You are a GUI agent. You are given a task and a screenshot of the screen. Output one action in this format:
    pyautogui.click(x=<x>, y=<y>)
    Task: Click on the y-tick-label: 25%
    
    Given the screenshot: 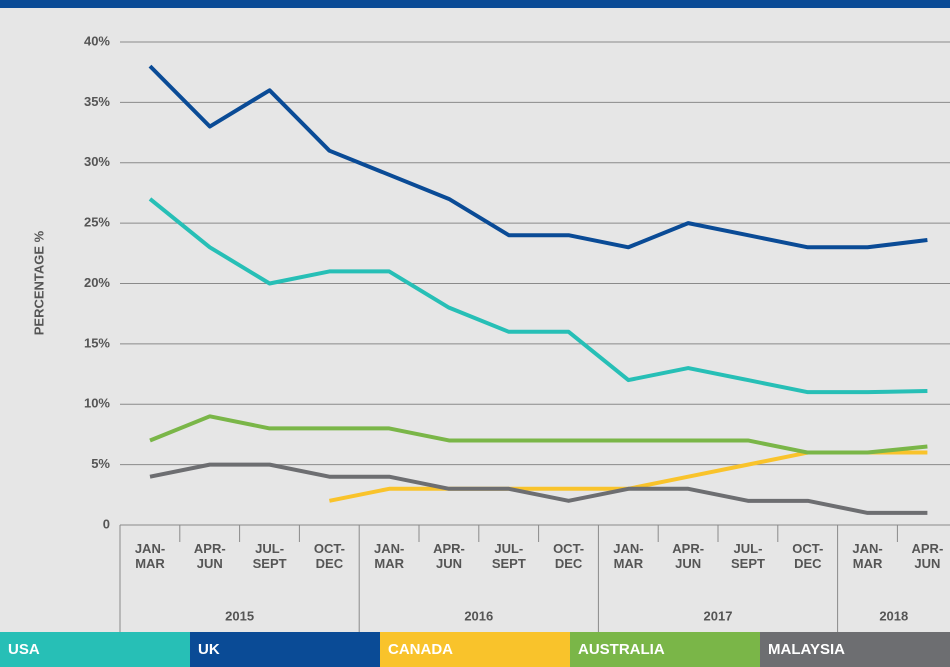 What is the action you would take?
    pyautogui.click(x=97, y=222)
    